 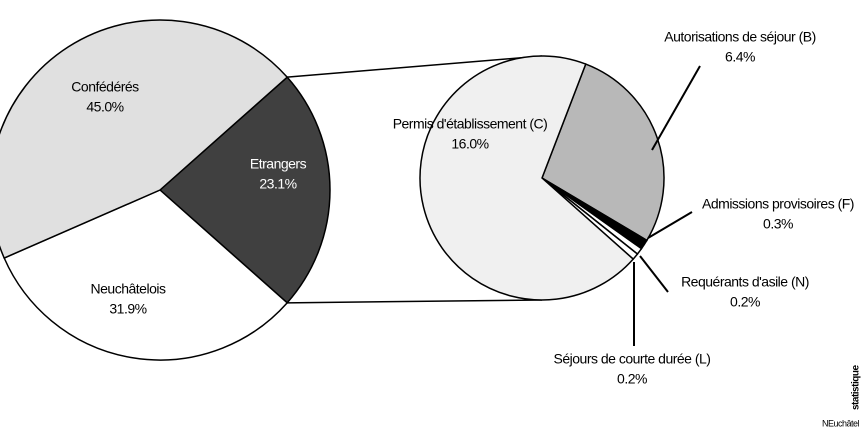 What do you see at coordinates (470, 124) in the screenshot?
I see `slice-label: Permis d'établissement (C)` at bounding box center [470, 124].